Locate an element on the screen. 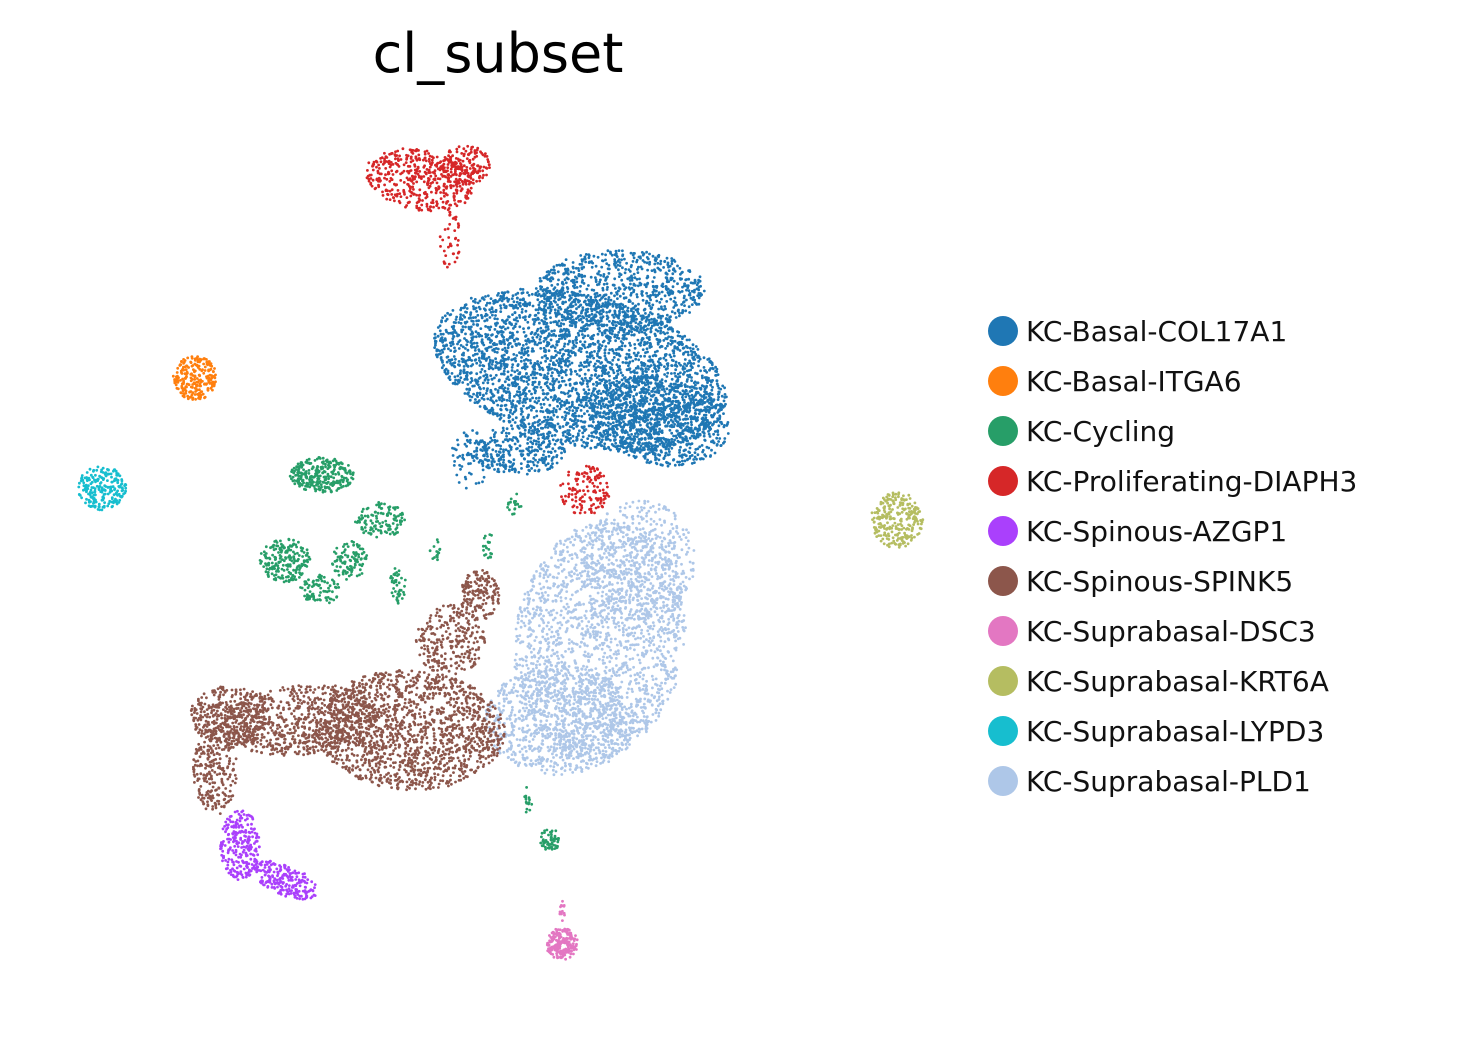 The height and width of the screenshot is (1042, 1469). legend-item: KC-Basal-ITGA6 is located at coordinates (1172, 381).